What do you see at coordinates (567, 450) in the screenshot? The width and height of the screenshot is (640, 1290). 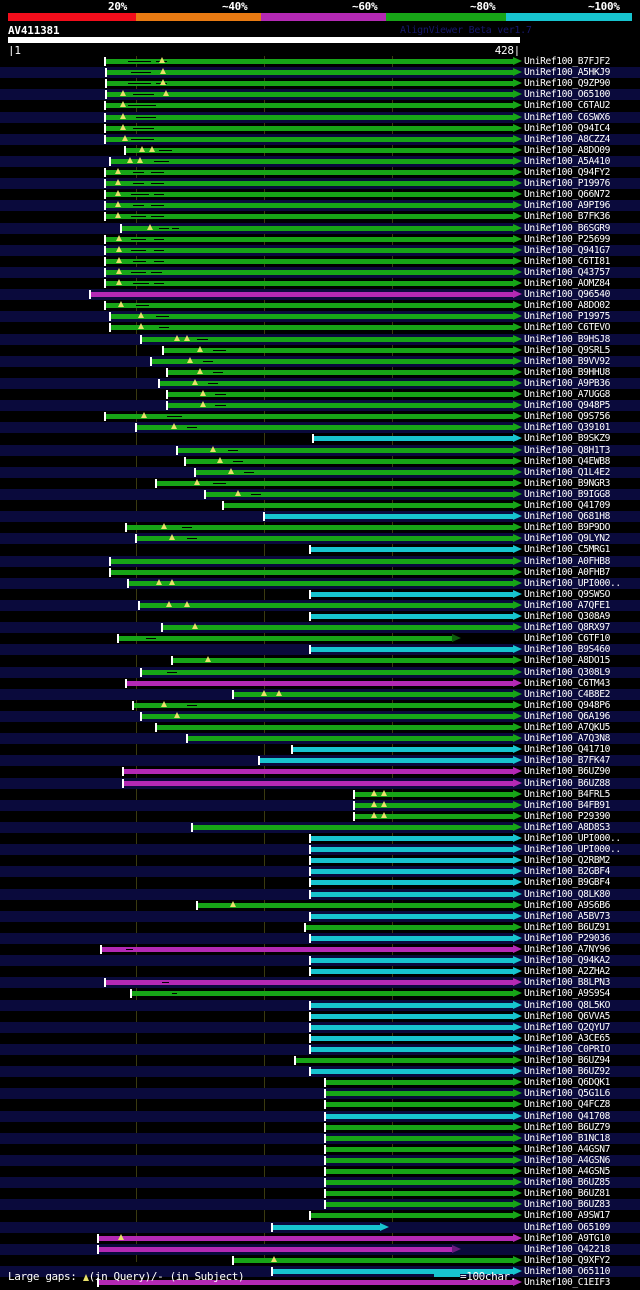 I see `sequence-id-label: UniRef100_Q8H1T3` at bounding box center [567, 450].